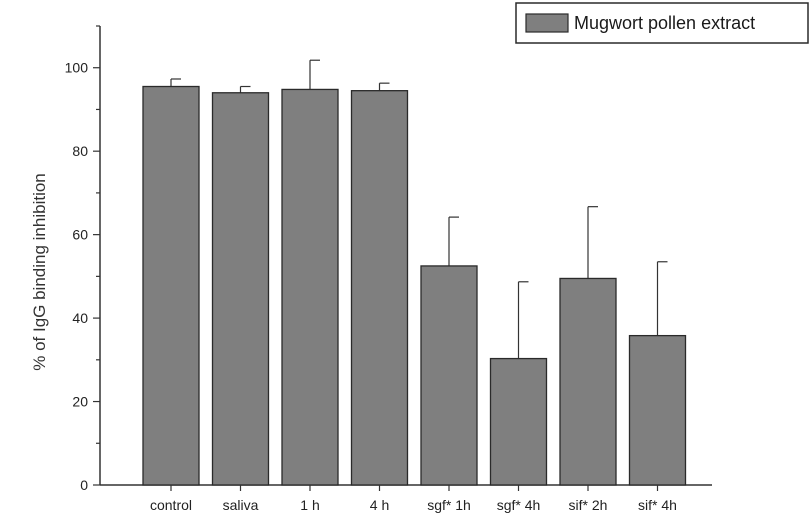 The width and height of the screenshot is (810, 522). I want to click on x-tick-label: control, so click(171, 505).